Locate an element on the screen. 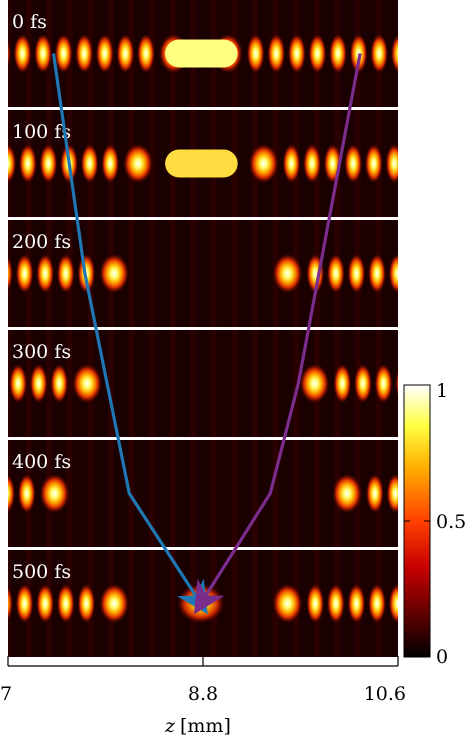  panel-label: 400 fs is located at coordinates (41, 462).